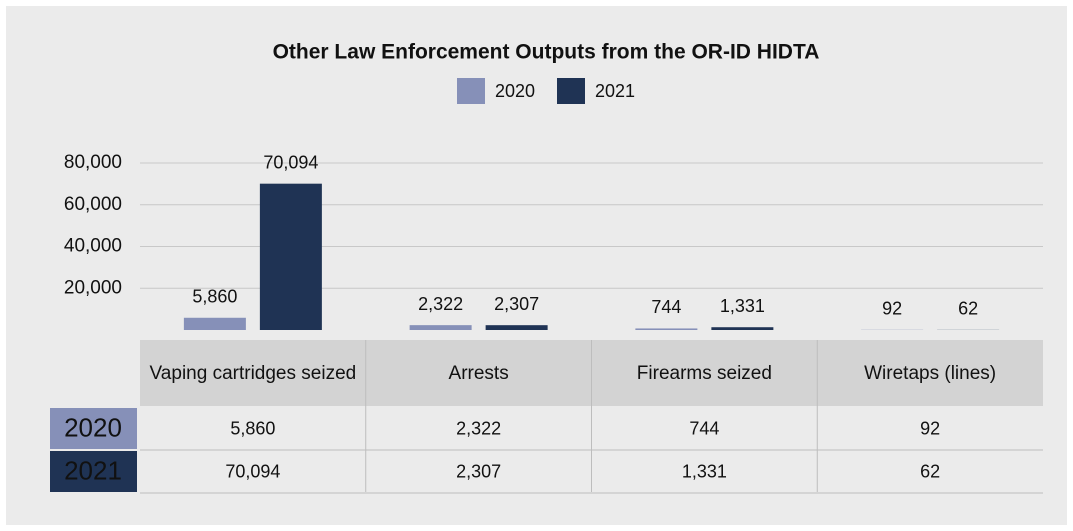  Describe the element at coordinates (93, 204) in the screenshot. I see `y-tick-label: 60,000` at that location.